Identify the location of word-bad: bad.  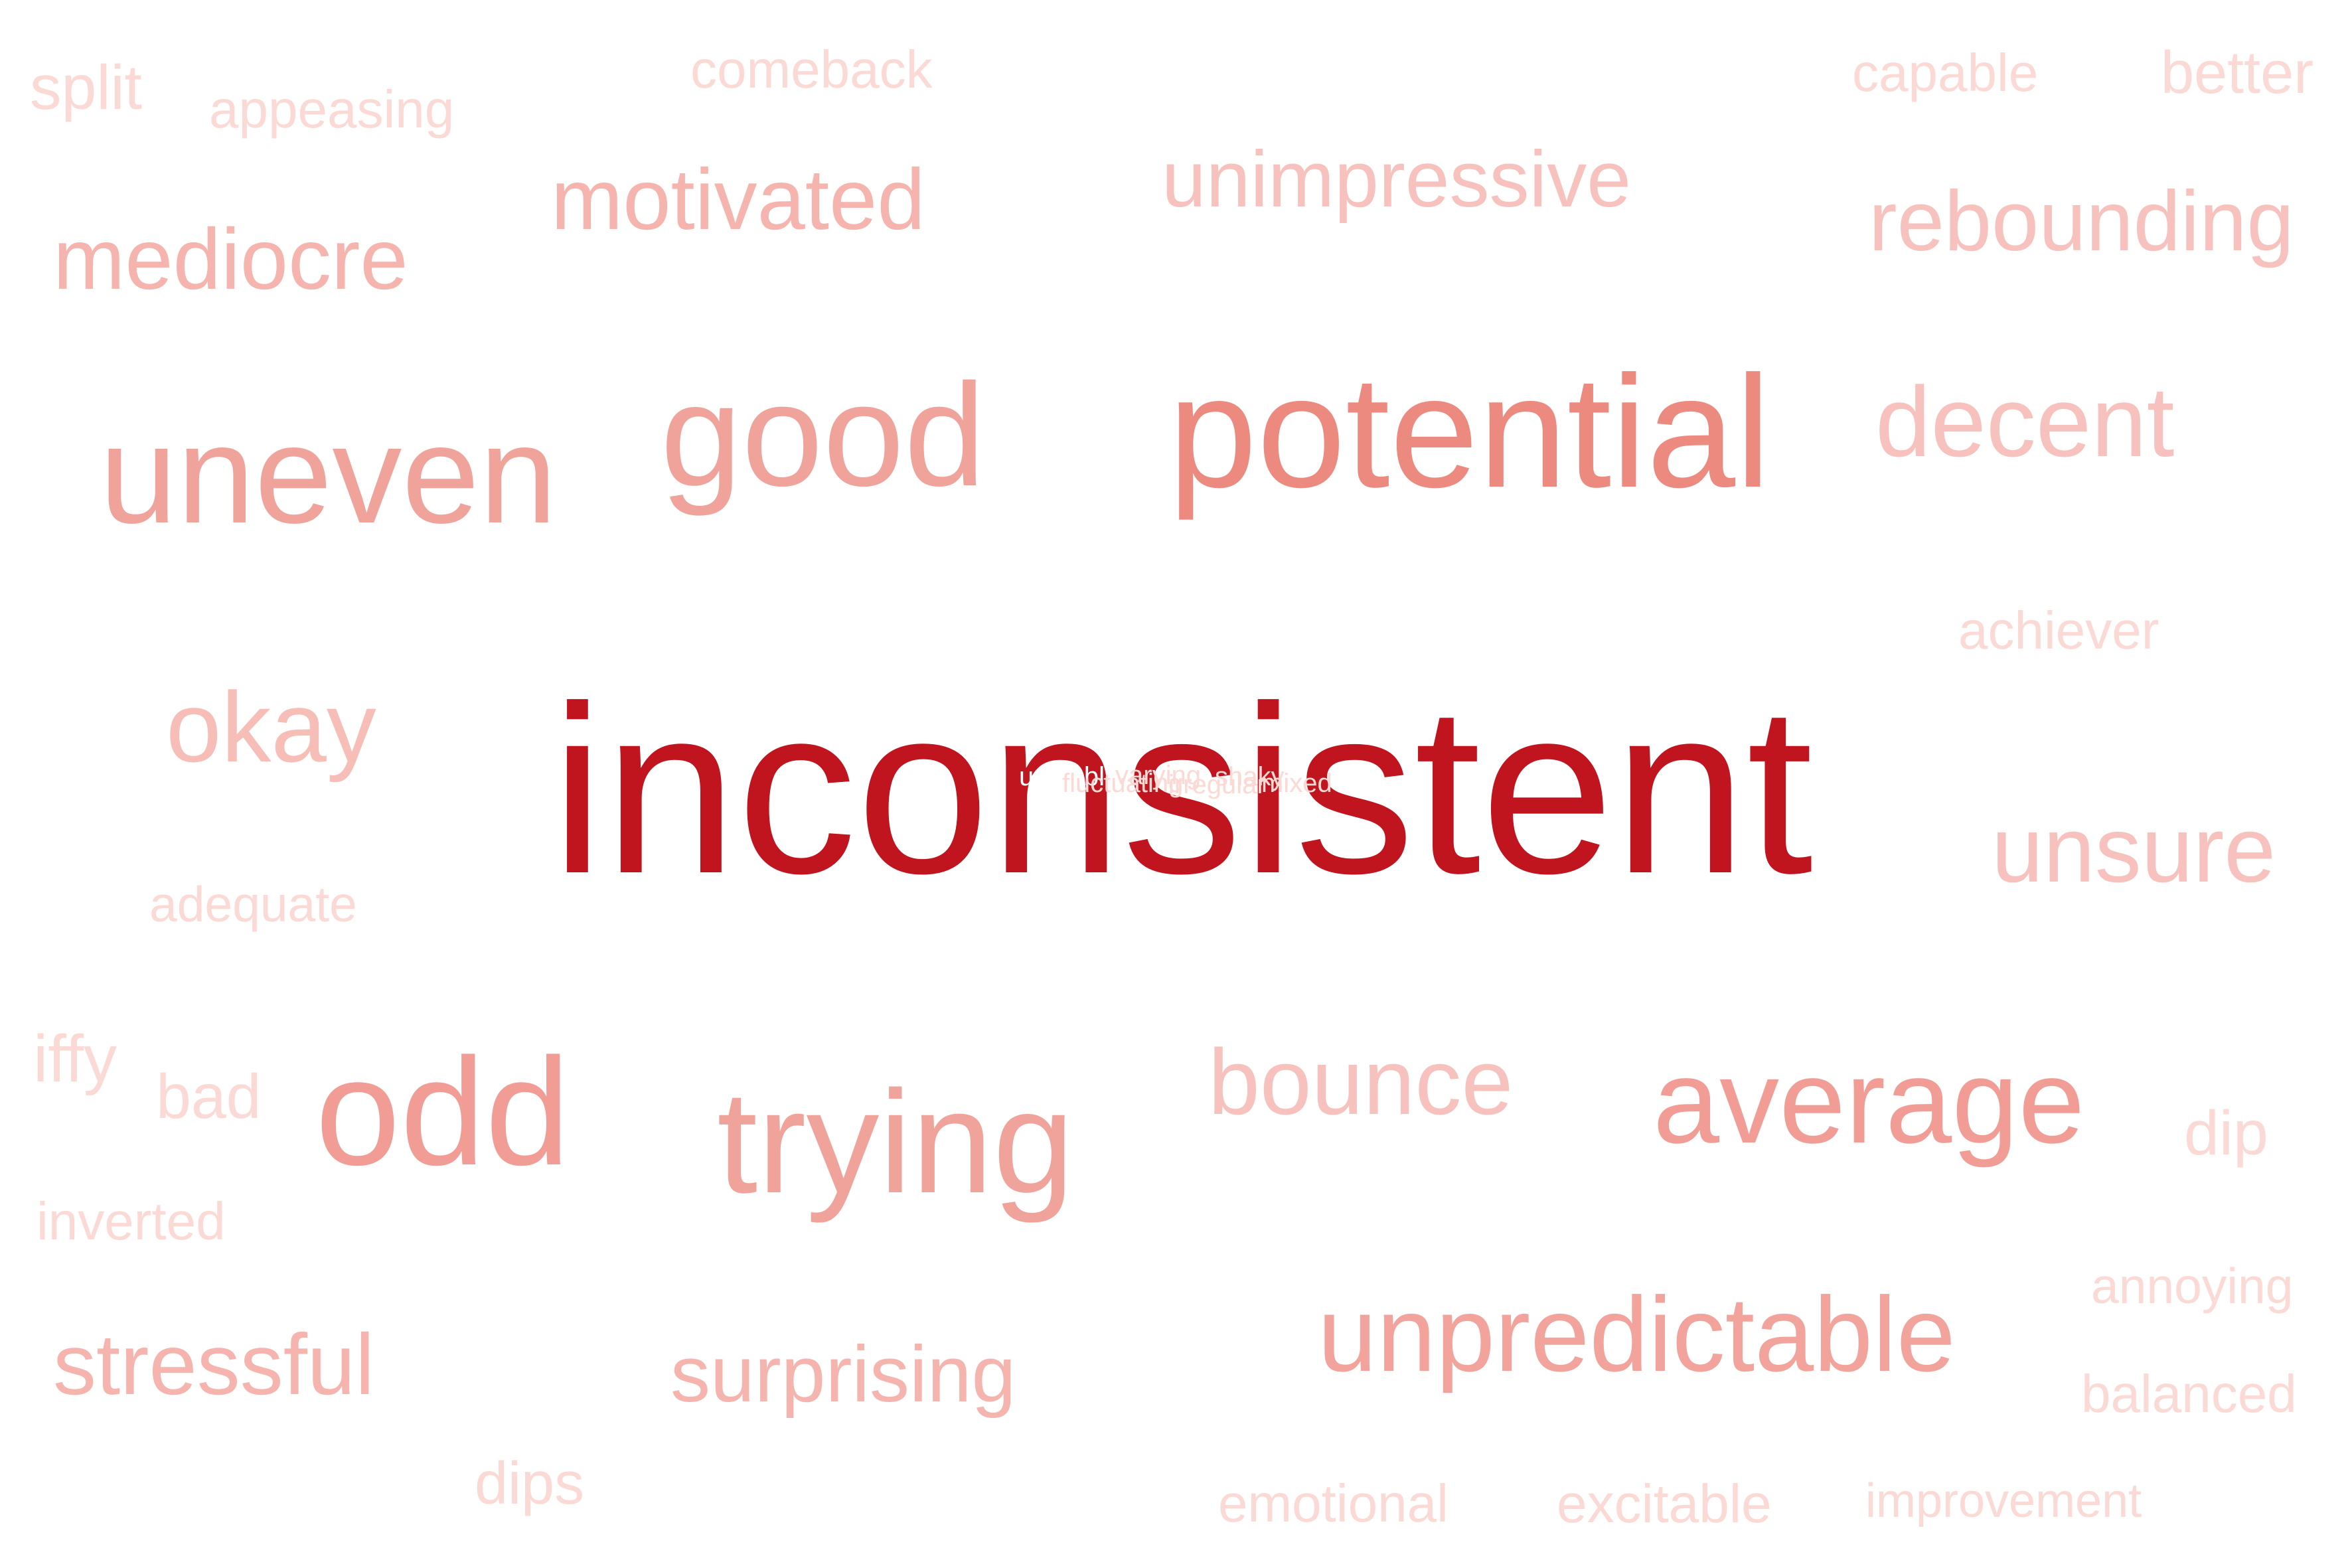
(209, 1096).